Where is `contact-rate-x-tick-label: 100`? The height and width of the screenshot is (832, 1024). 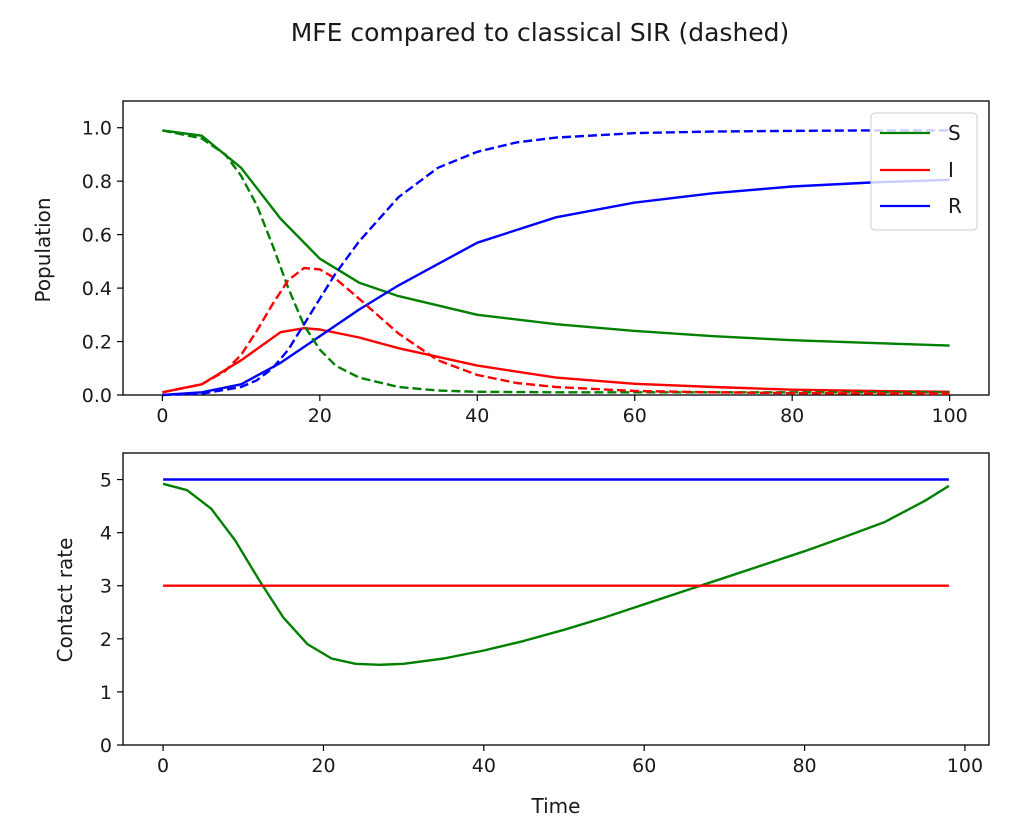
contact-rate-x-tick-label: 100 is located at coordinates (965, 766).